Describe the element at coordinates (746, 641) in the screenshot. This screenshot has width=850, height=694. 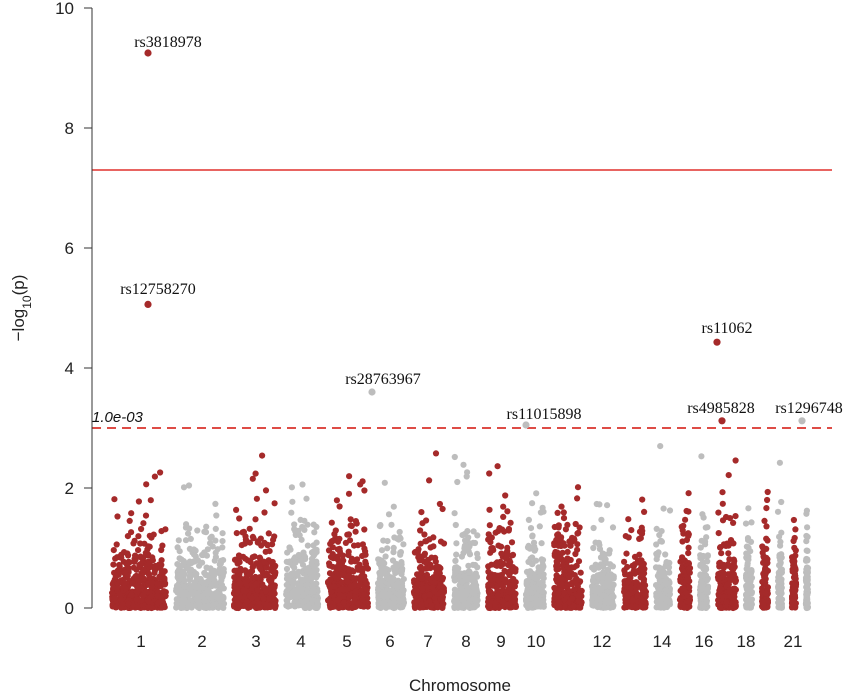
I see `x-tick-label: 18` at that location.